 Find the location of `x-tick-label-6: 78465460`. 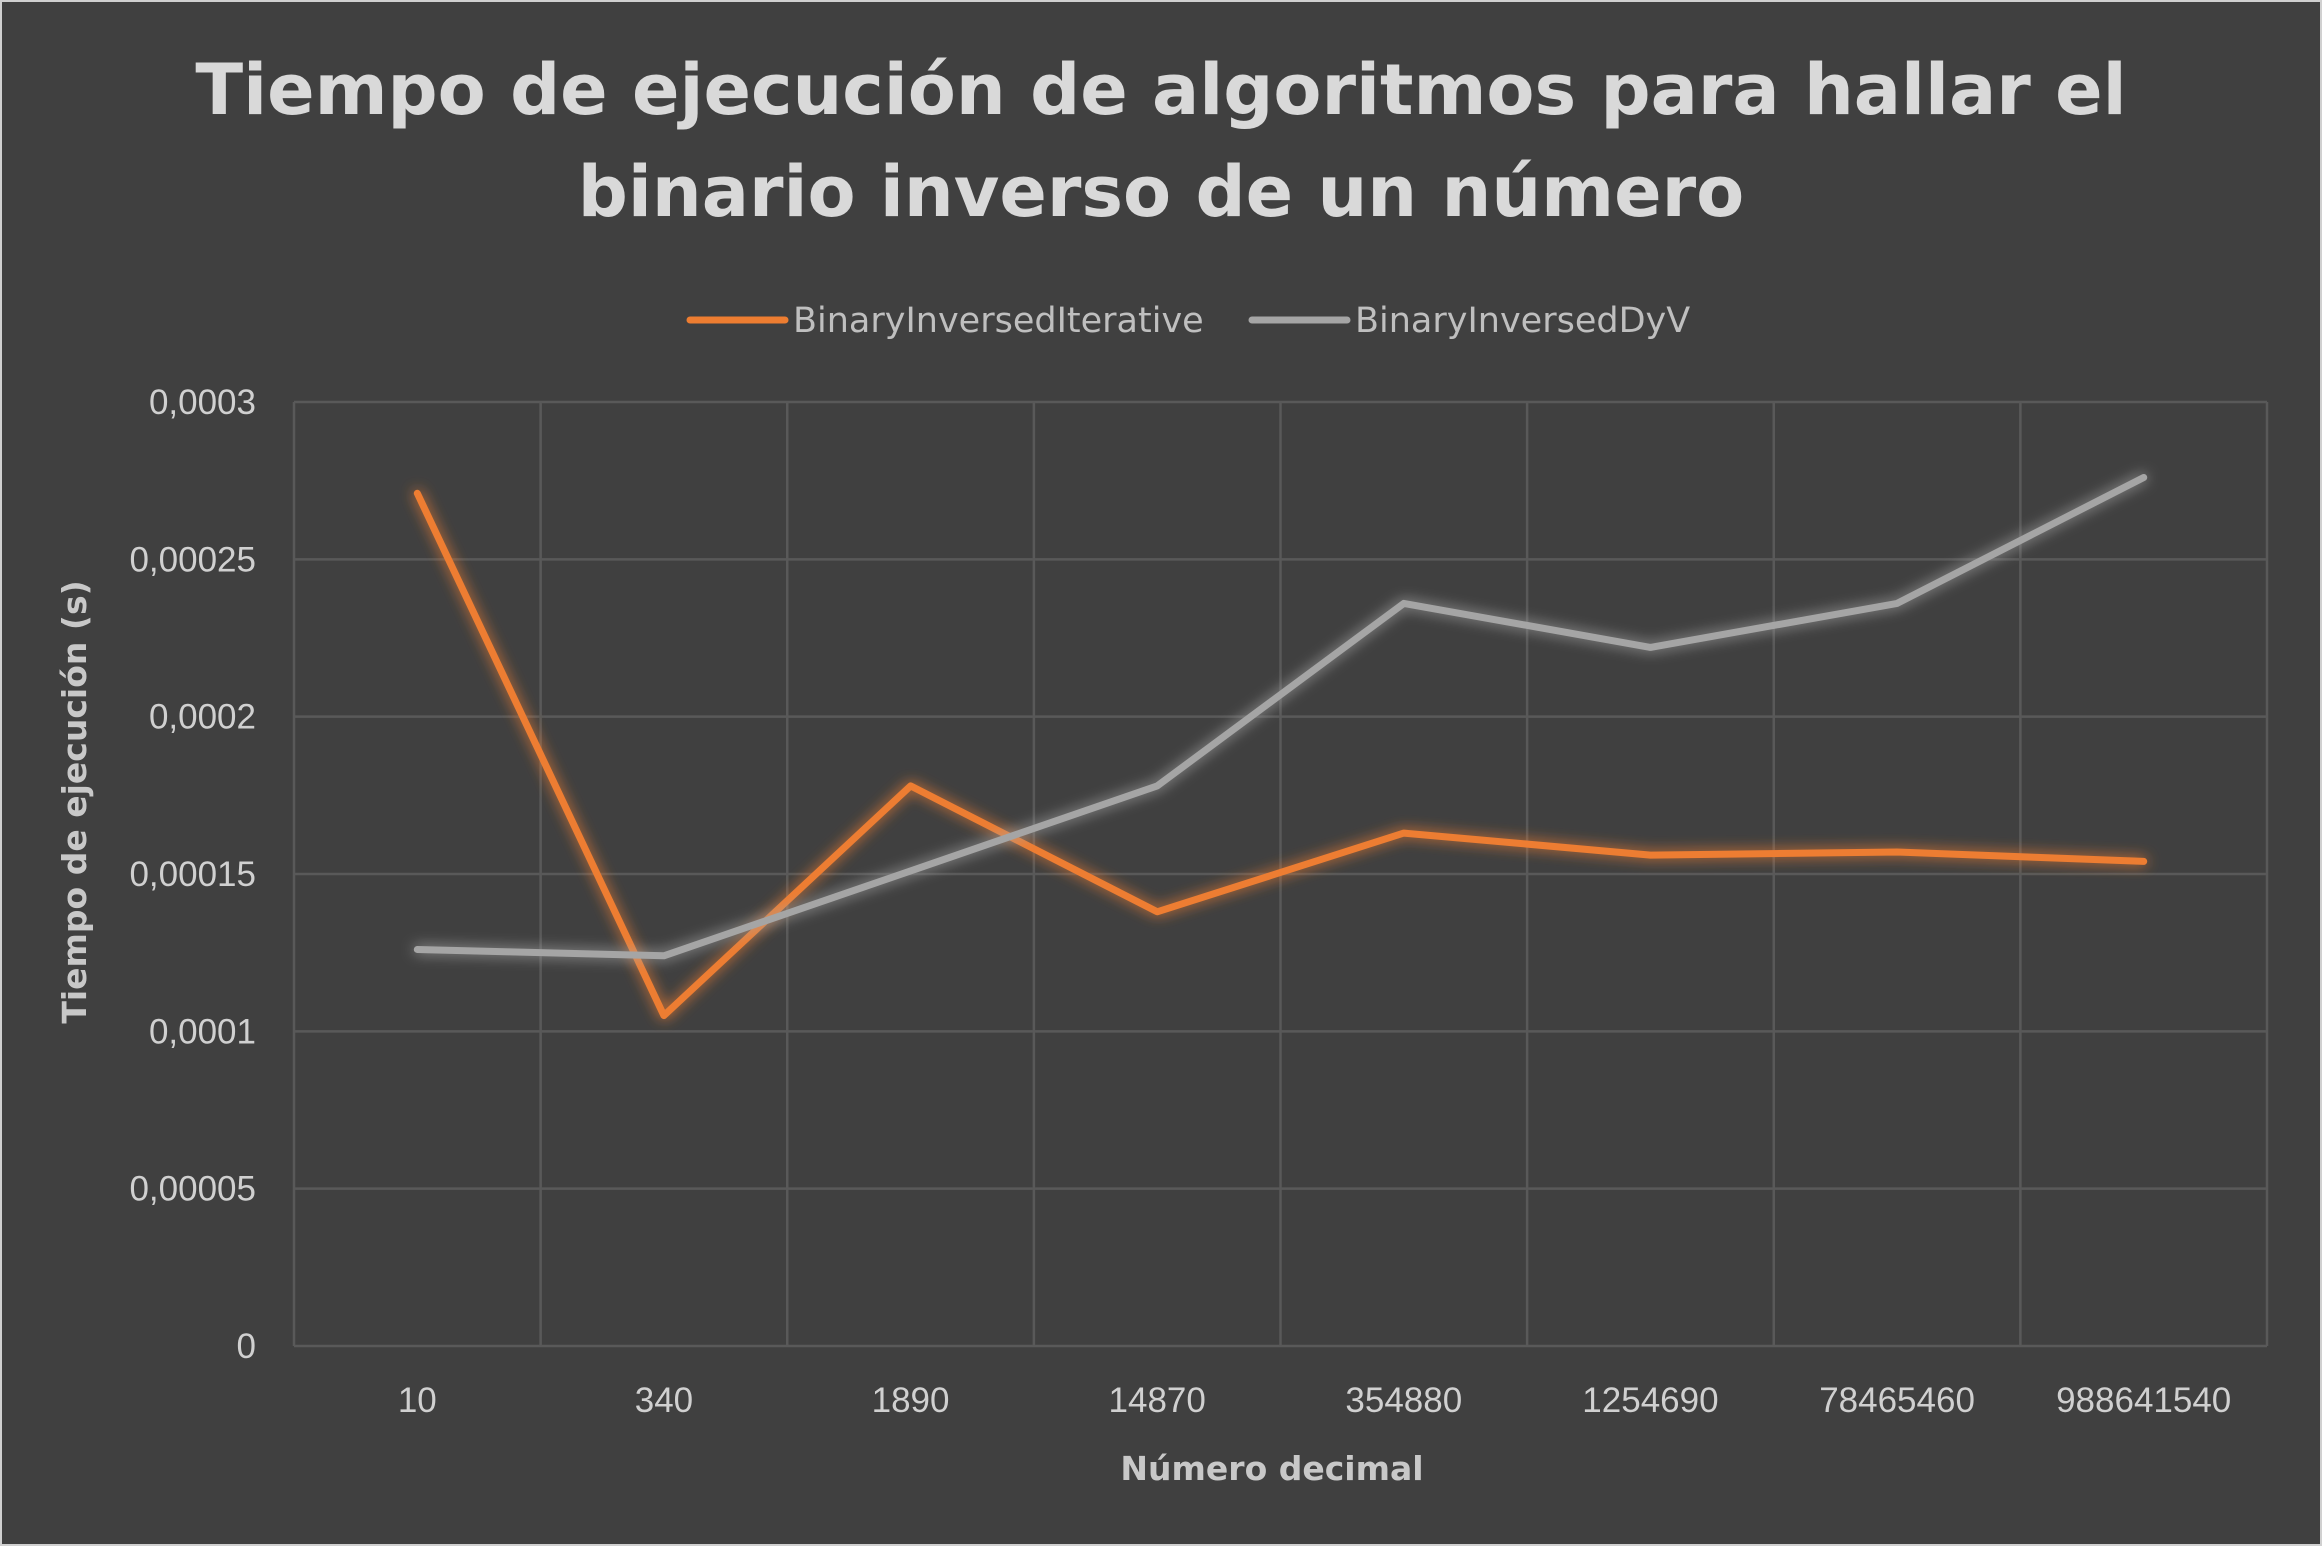

x-tick-label-6: 78465460 is located at coordinates (1897, 1400).